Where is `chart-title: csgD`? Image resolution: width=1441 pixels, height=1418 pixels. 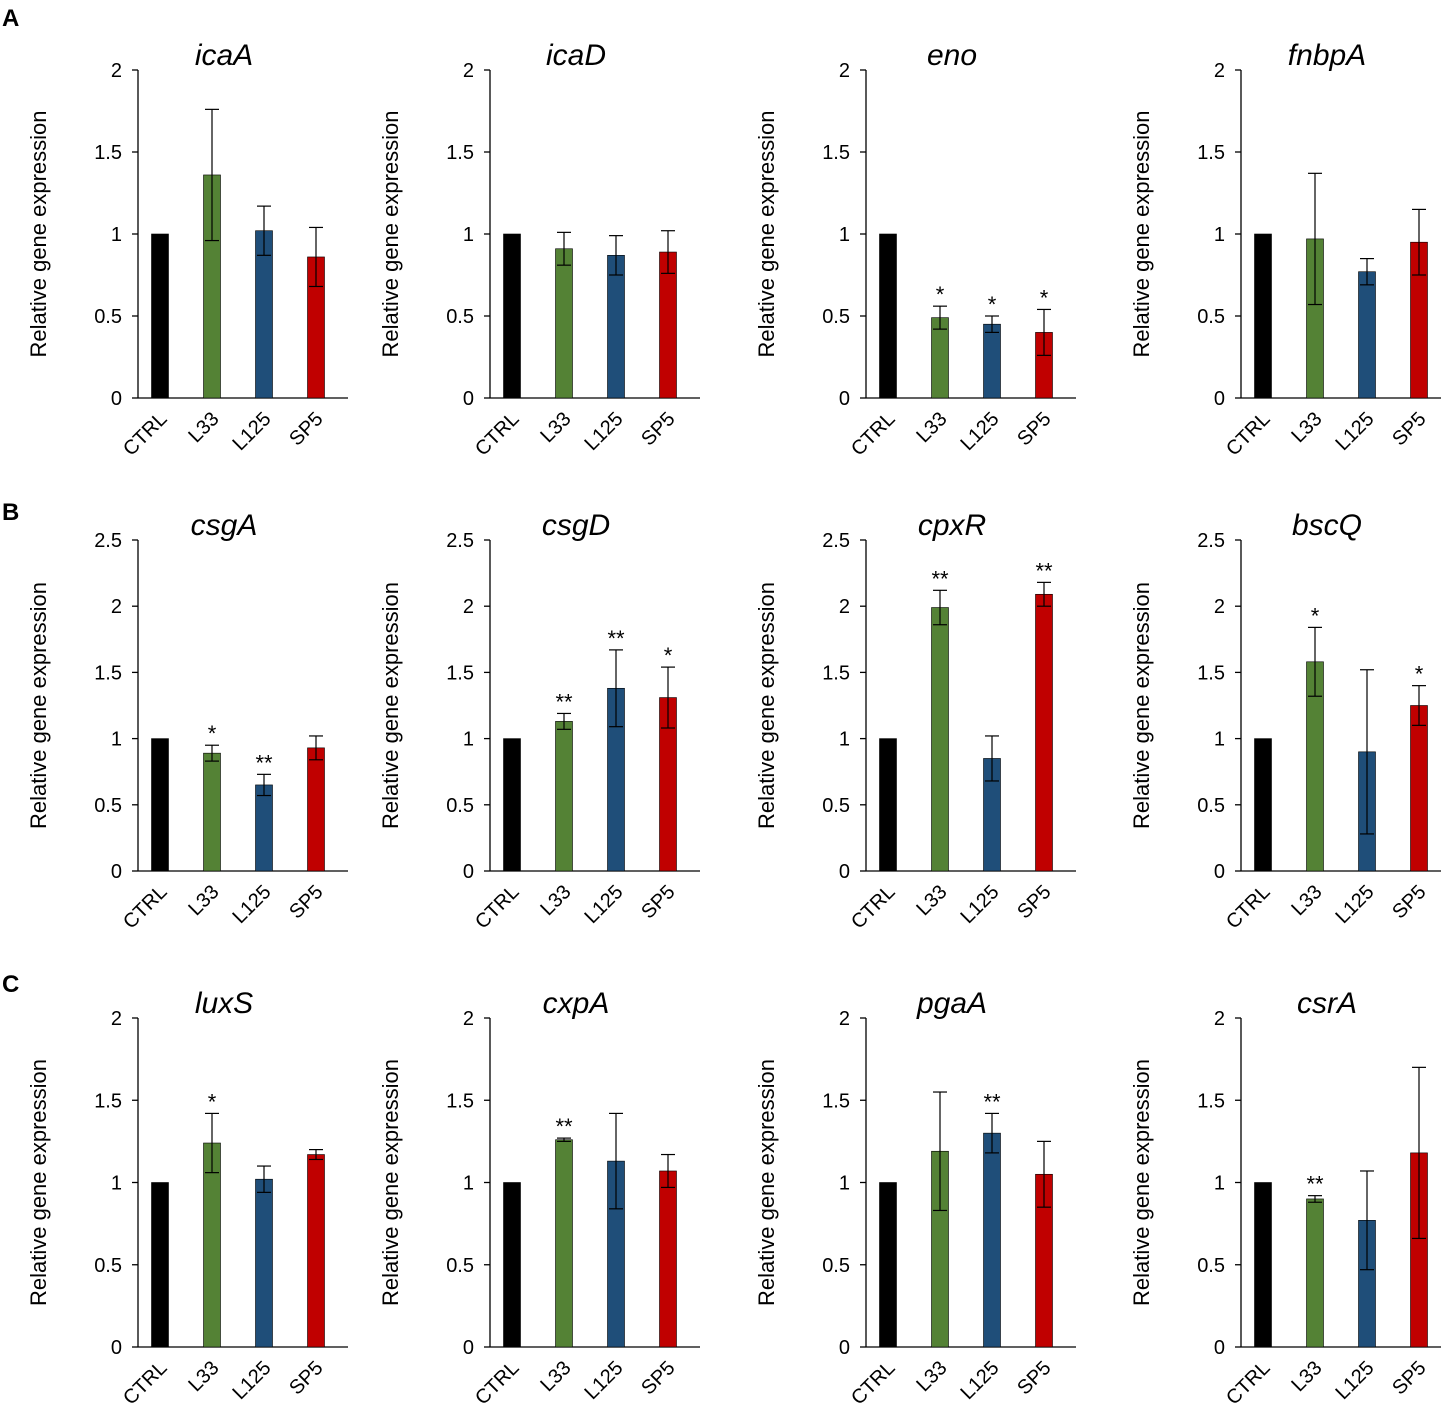 chart-title: csgD is located at coordinates (576, 525).